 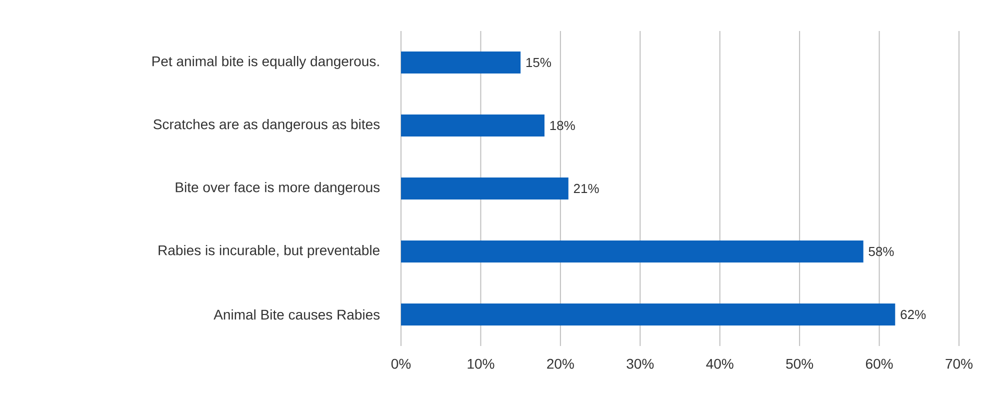 What do you see at coordinates (401, 363) in the screenshot?
I see `x-tick-label: 0%` at bounding box center [401, 363].